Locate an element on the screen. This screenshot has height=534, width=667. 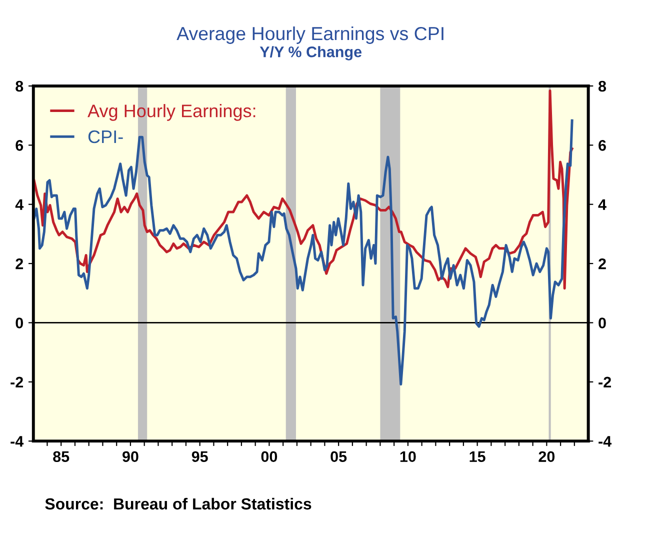
legend-label: Avg Hourly Earnings: is located at coordinates (172, 112).